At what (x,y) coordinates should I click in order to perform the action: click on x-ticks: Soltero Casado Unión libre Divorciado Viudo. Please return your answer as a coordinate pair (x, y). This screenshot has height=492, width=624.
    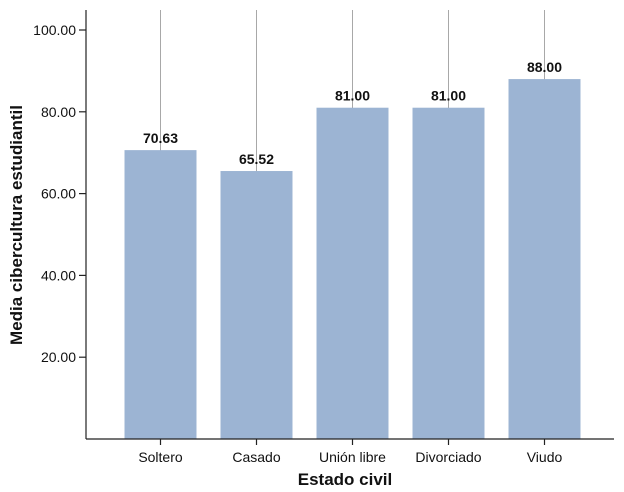
    Looking at the image, I should click on (350, 452).